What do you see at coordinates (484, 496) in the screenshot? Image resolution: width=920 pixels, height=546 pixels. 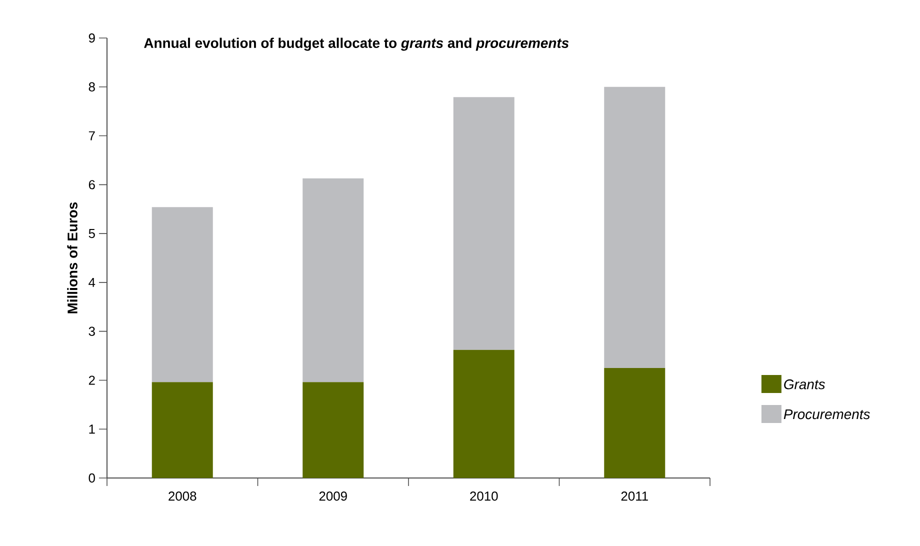 I see `x-tick-label: 2010` at bounding box center [484, 496].